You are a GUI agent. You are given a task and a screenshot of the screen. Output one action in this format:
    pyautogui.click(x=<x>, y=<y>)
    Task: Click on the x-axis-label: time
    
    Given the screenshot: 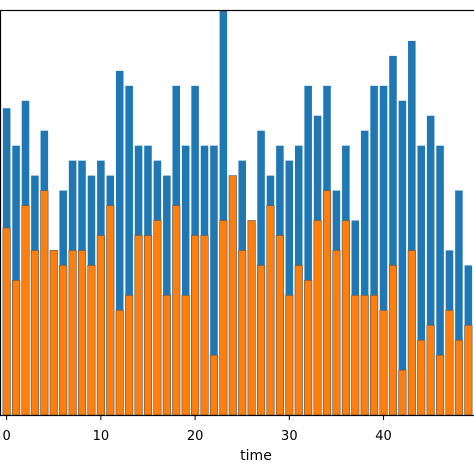 What is the action you would take?
    pyautogui.click(x=256, y=456)
    